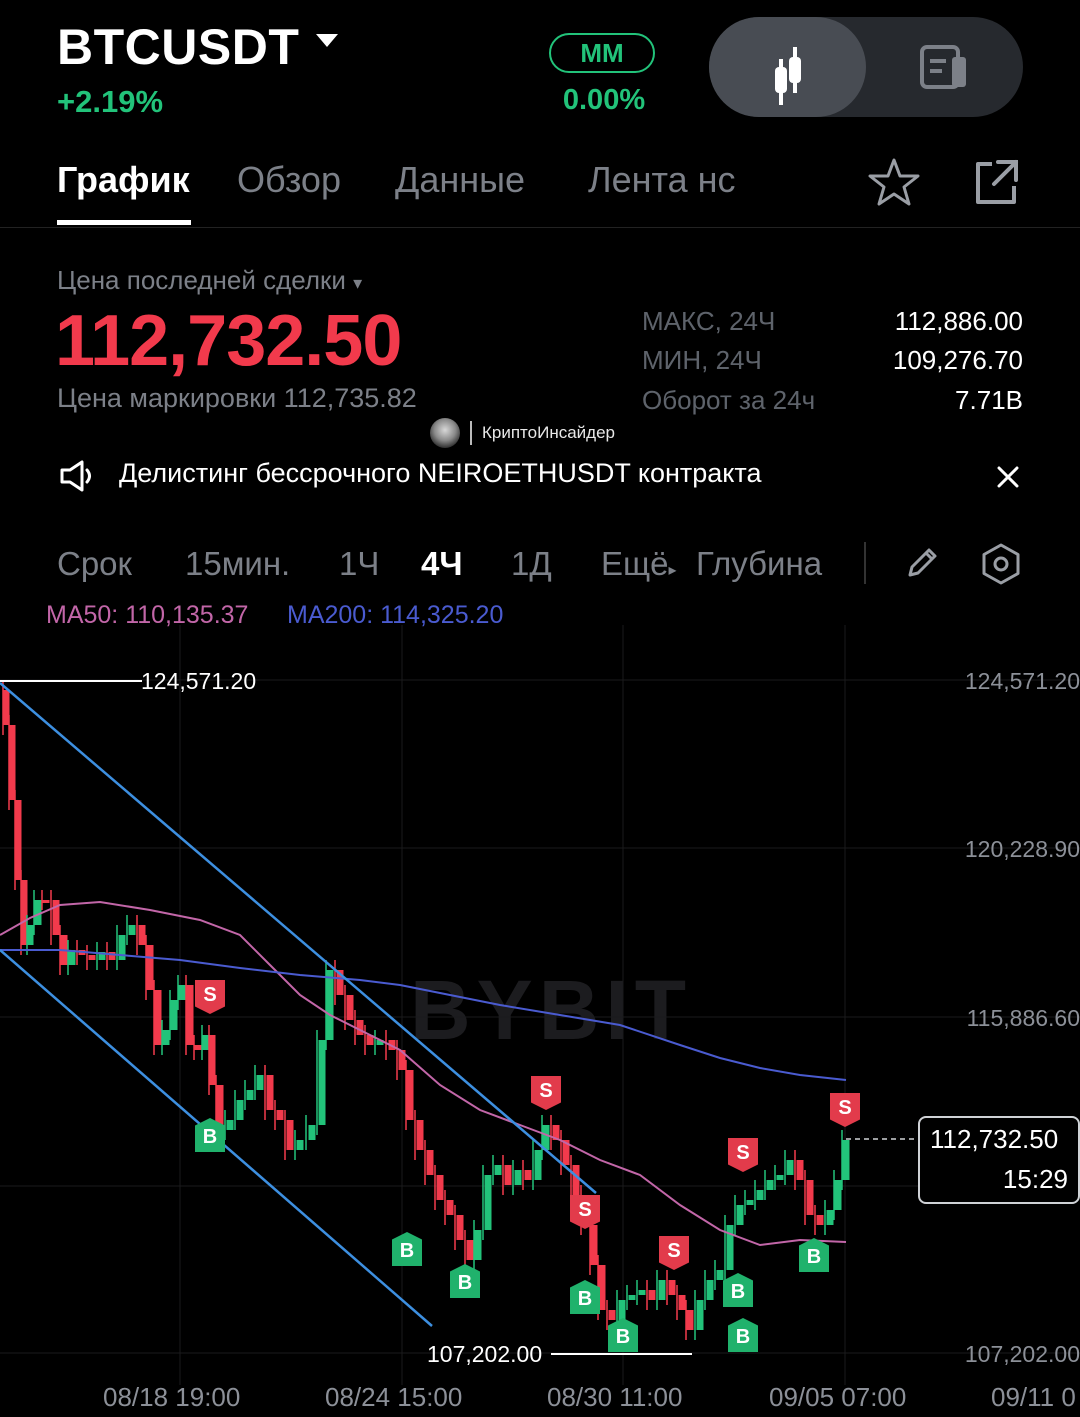  I want to click on stat-low-label: МИН, 24Ч, so click(702, 360).